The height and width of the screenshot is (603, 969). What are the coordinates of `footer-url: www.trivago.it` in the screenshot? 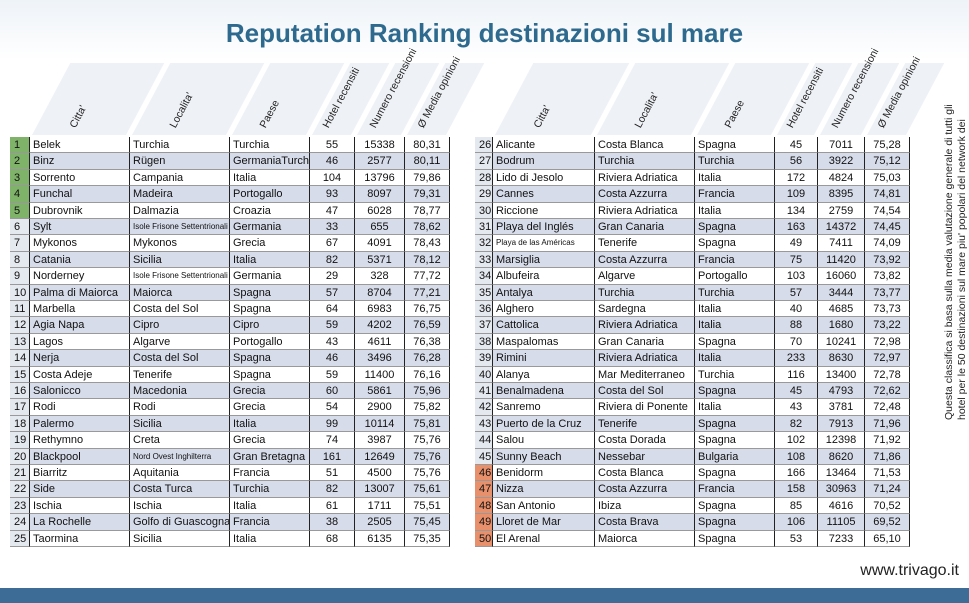 It's located at (909, 570).